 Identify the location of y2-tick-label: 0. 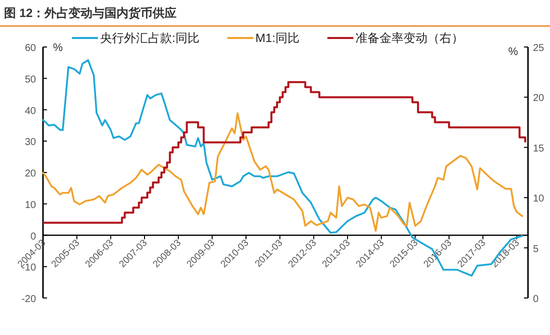
(536, 299).